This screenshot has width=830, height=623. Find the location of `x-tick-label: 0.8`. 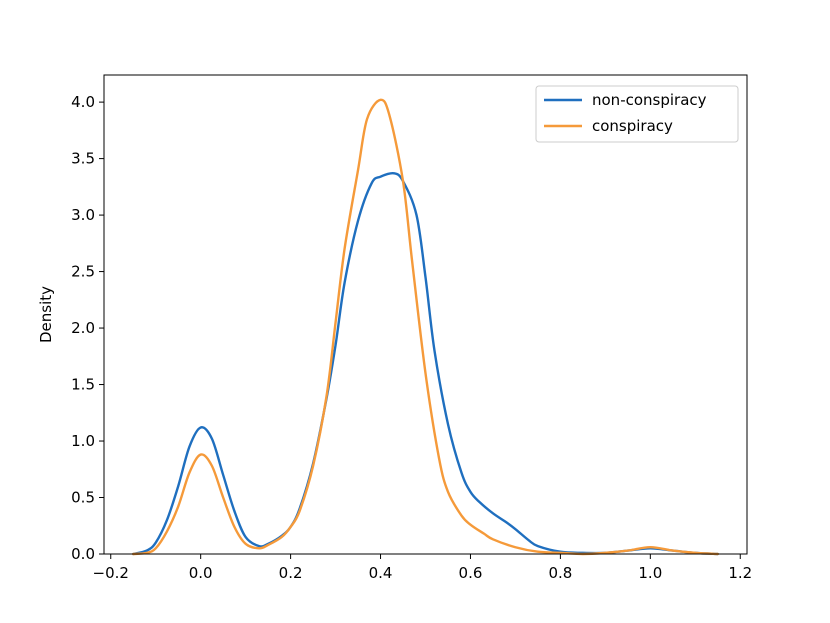

x-tick-label: 0.8 is located at coordinates (560, 573).